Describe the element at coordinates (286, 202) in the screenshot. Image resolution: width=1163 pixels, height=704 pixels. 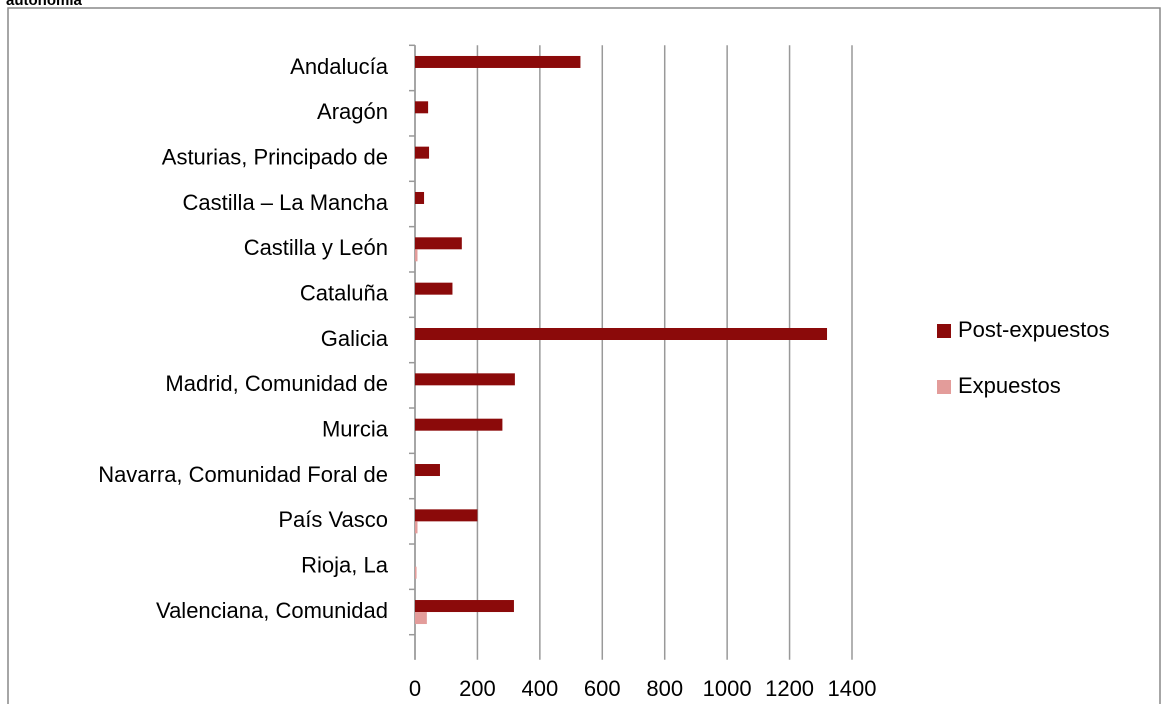
I see `y-tick-label: Castilla – La Mancha` at that location.